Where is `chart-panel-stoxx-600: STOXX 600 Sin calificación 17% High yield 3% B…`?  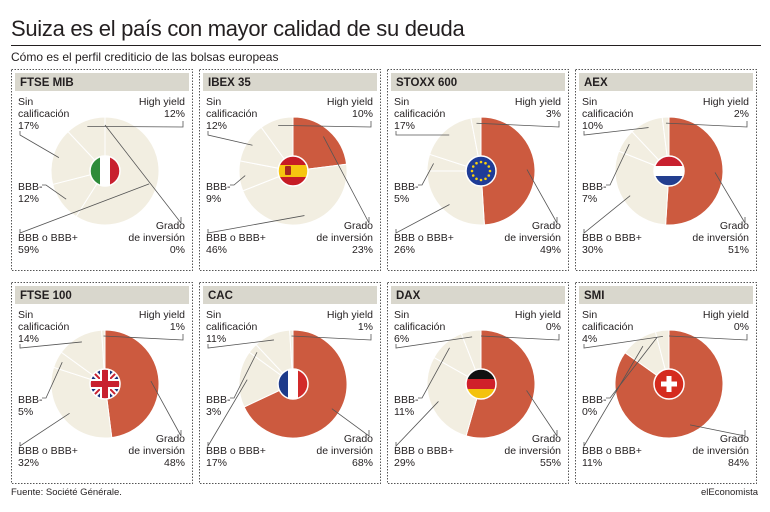
chart-panel-stoxx-600: STOXX 600 Sin calificación 17% High yield 3% B… is located at coordinates (478, 170).